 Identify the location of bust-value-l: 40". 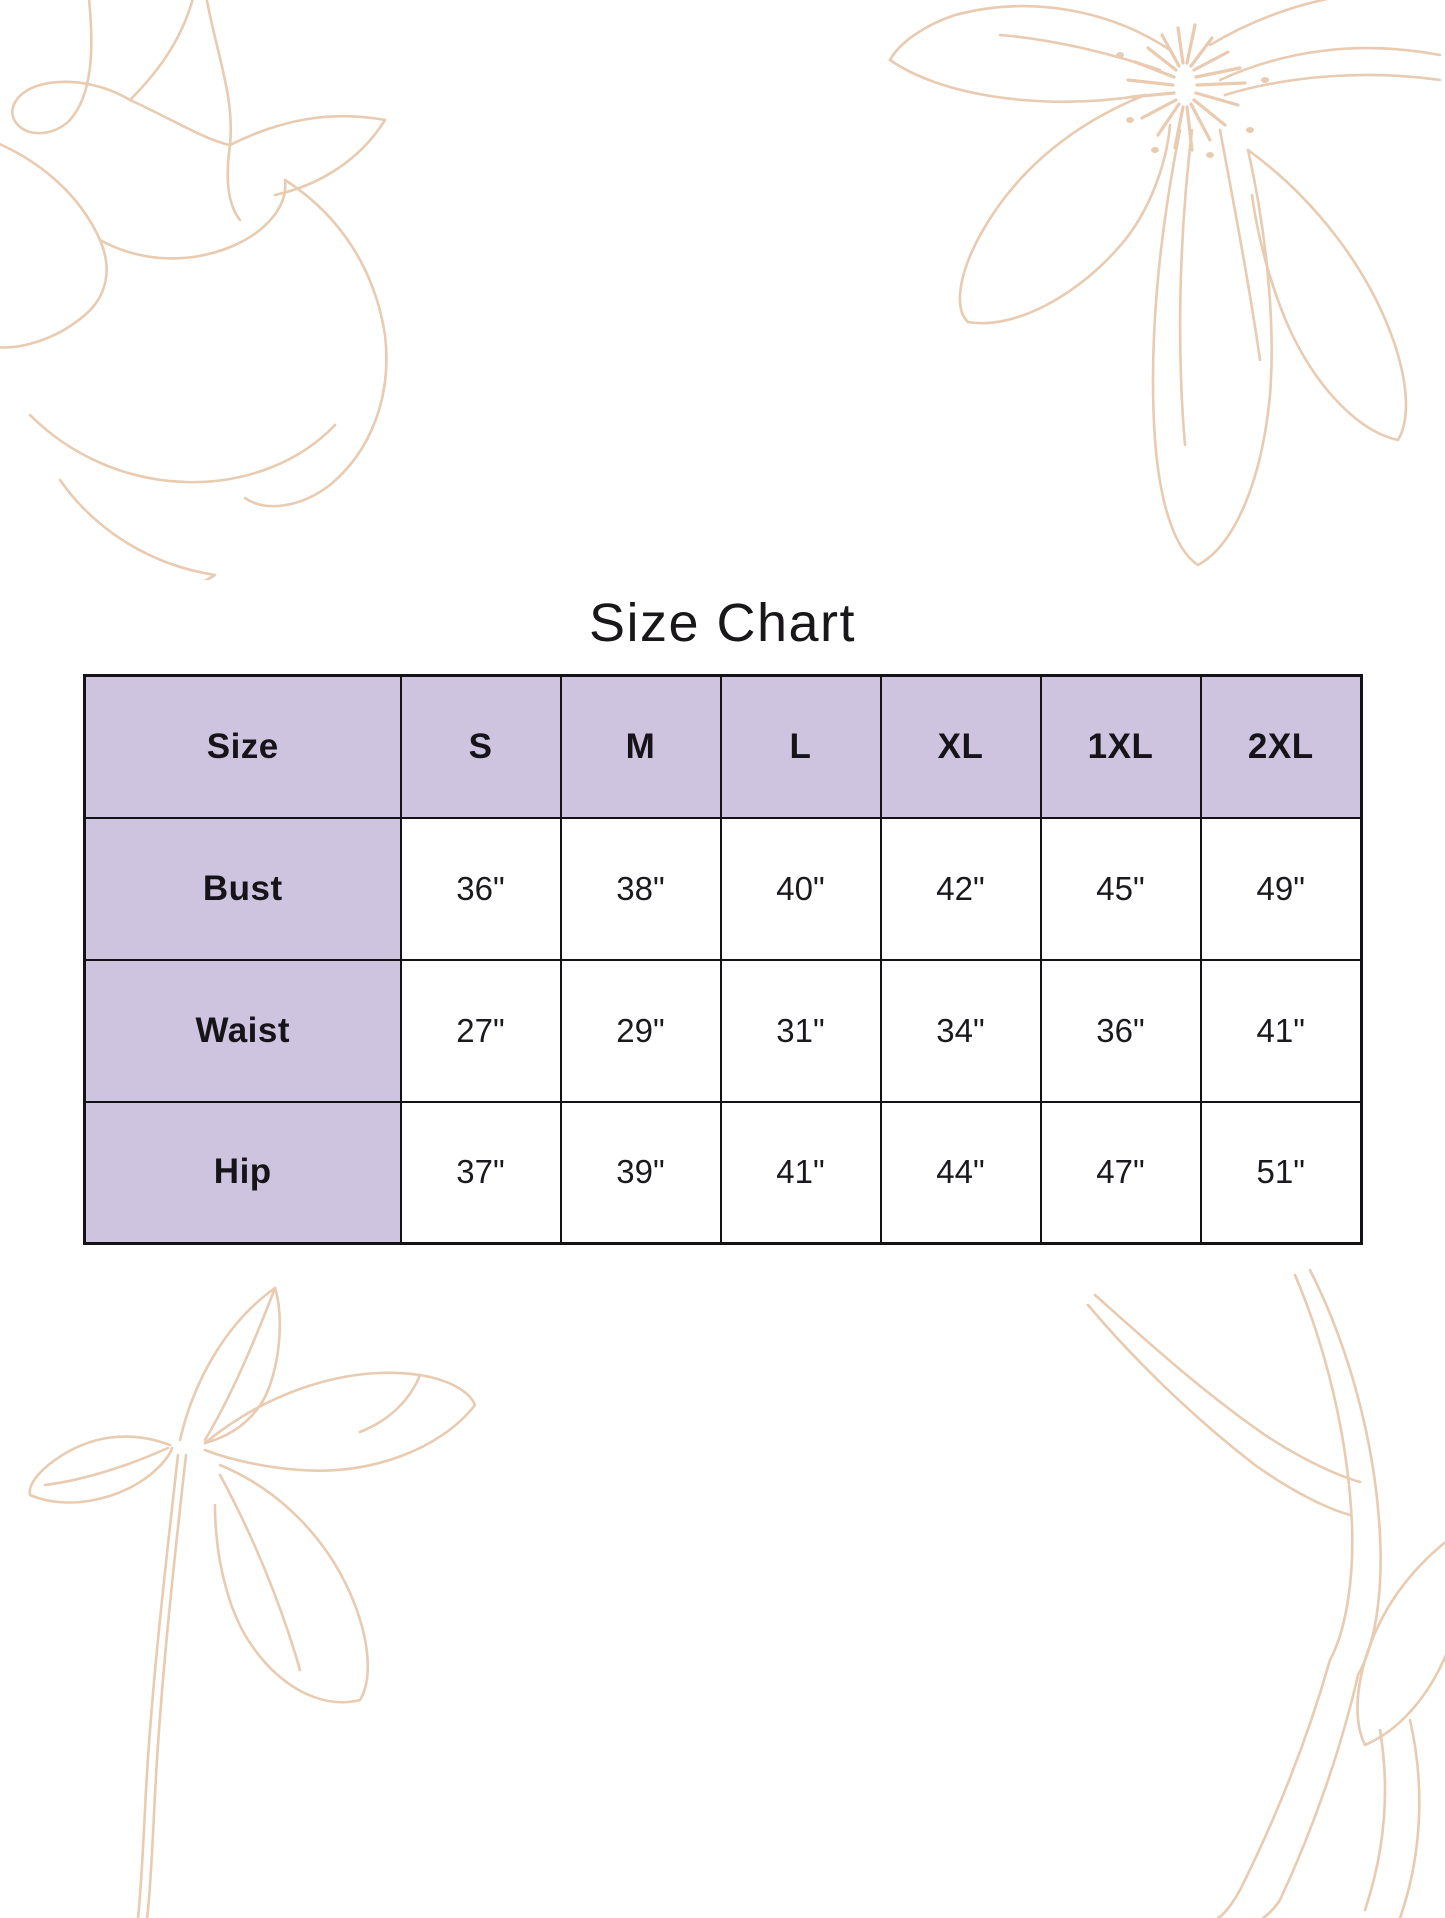
(800, 888).